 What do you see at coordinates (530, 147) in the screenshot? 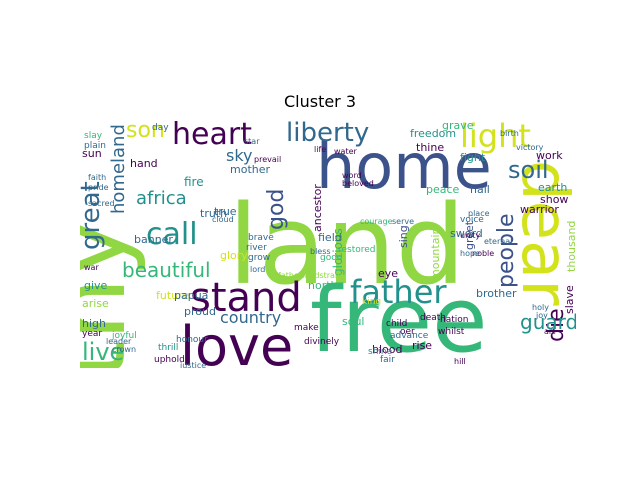
I see `word: victory` at bounding box center [530, 147].